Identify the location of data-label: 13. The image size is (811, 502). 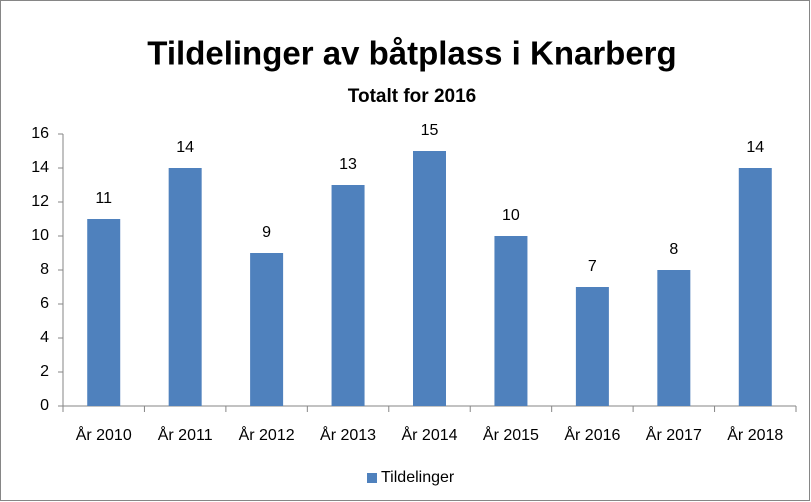
(348, 164).